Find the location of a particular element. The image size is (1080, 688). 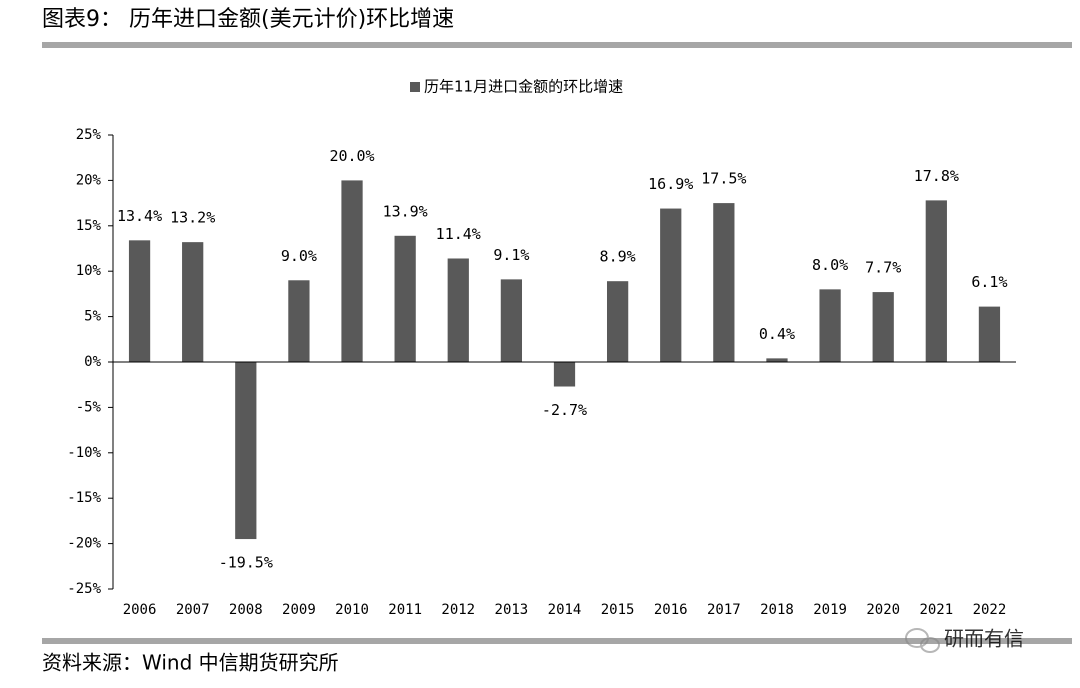

legend-swatch is located at coordinates (415, 87).